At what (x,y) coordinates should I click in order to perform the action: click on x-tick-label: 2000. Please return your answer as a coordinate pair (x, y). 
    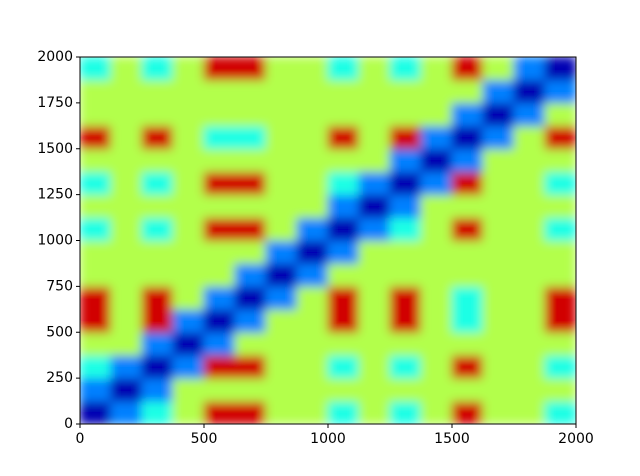
    Looking at the image, I should click on (576, 439).